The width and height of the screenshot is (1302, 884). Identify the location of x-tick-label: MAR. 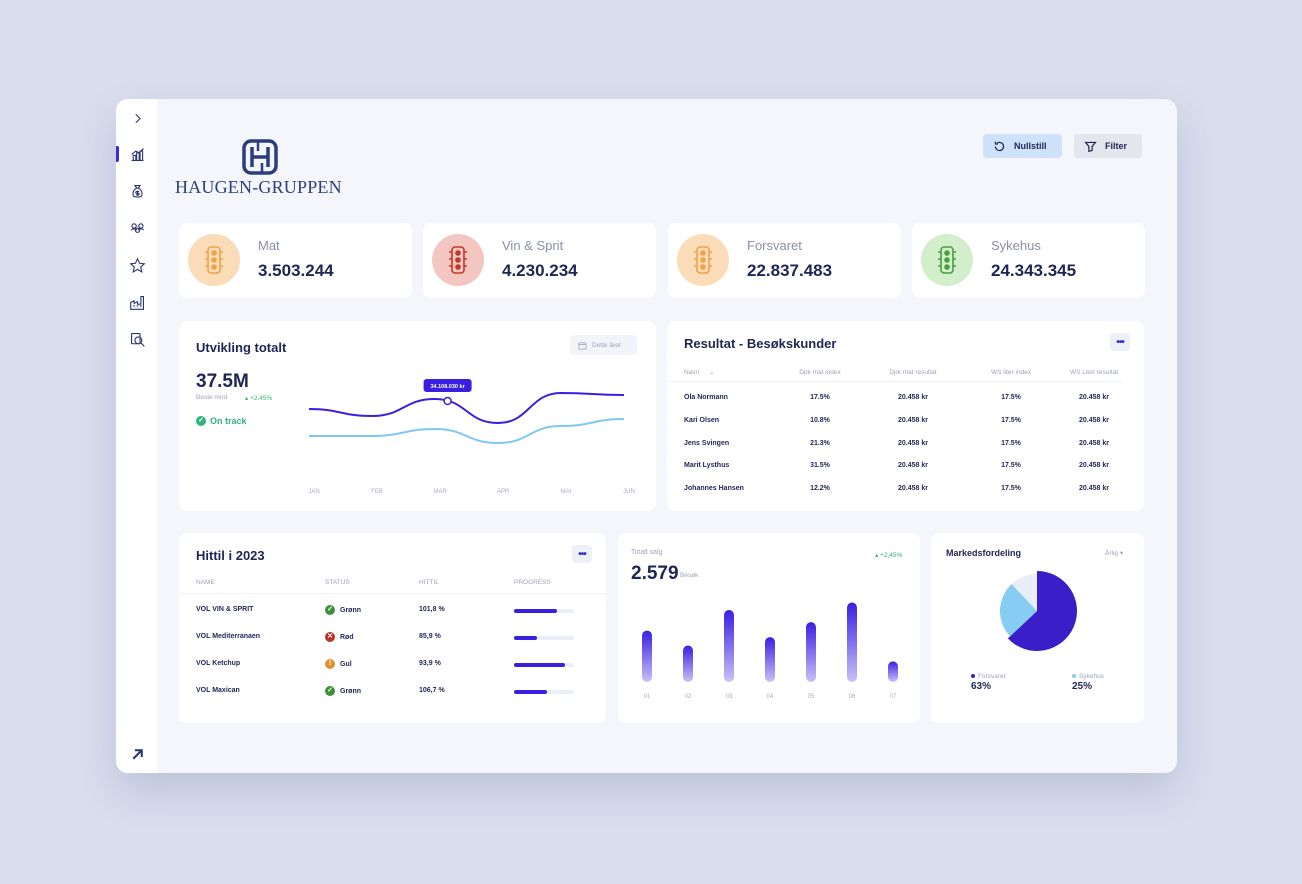
(440, 492).